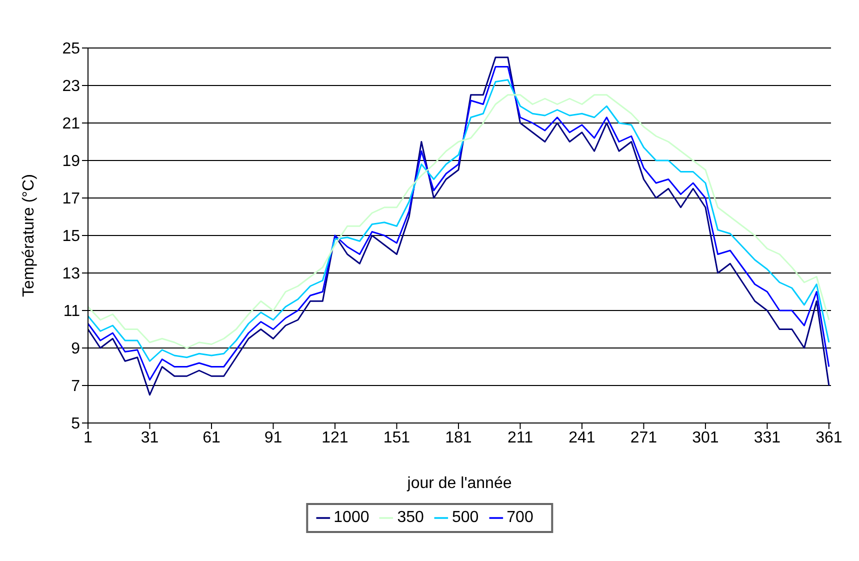 Image resolution: width=859 pixels, height=561 pixels. I want to click on y-tick-label: 9, so click(75, 349).